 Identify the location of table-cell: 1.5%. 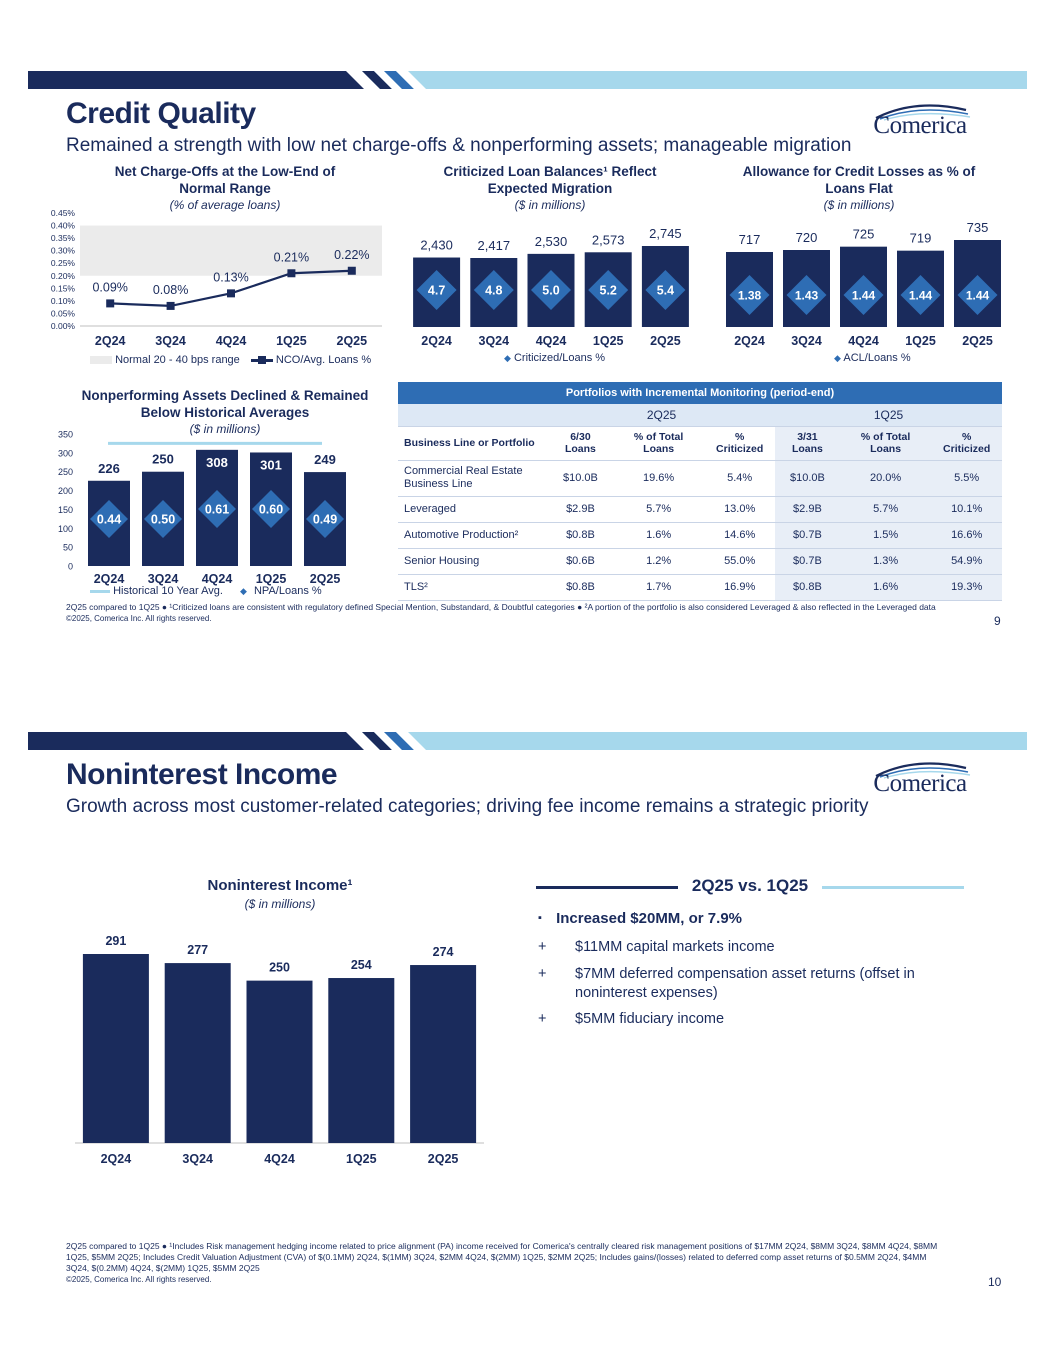
(885, 535).